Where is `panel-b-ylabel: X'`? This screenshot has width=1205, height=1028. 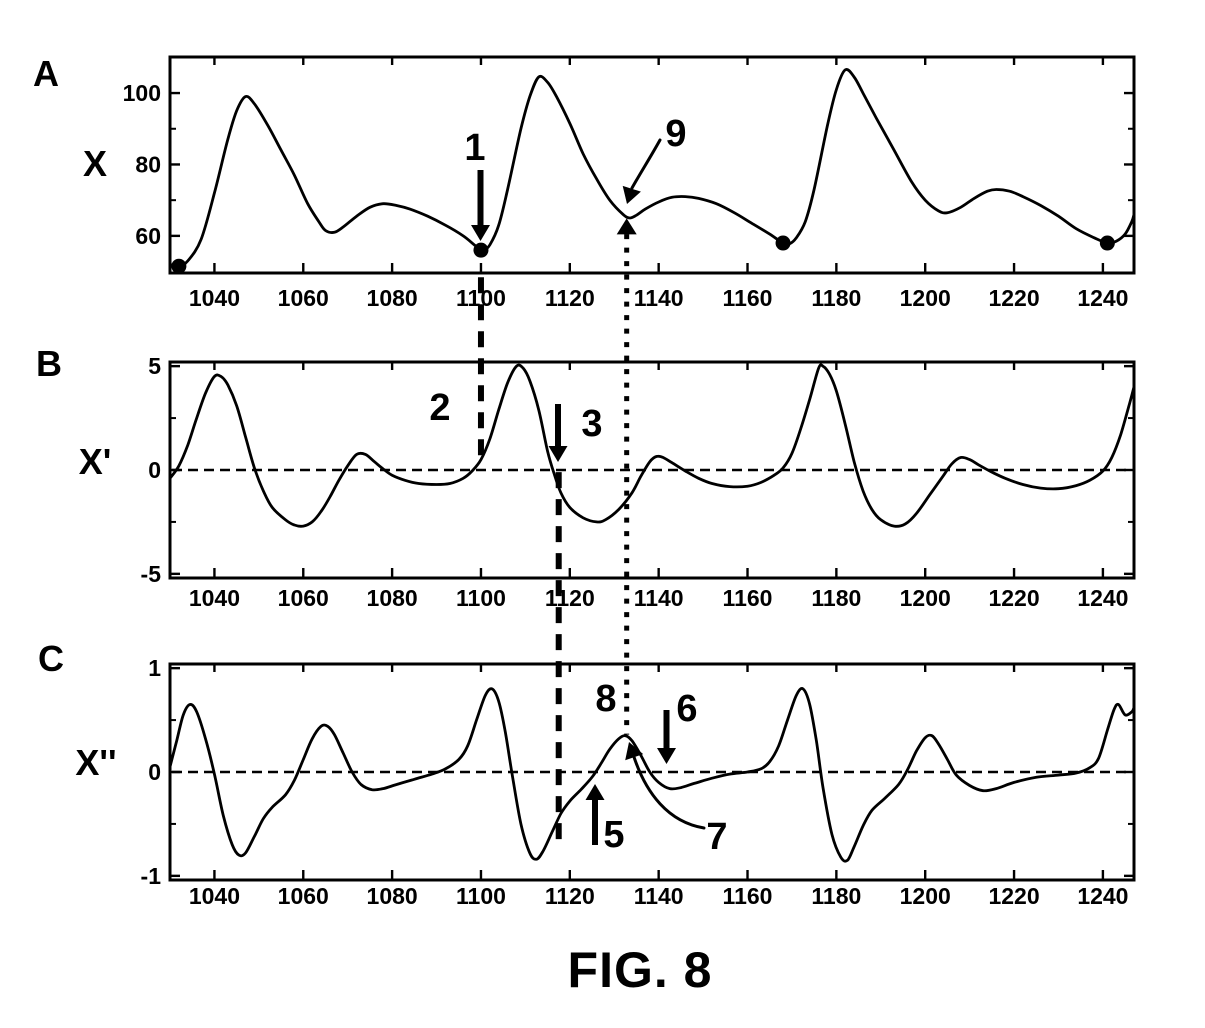
panel-b-ylabel: X' is located at coordinates (95, 461).